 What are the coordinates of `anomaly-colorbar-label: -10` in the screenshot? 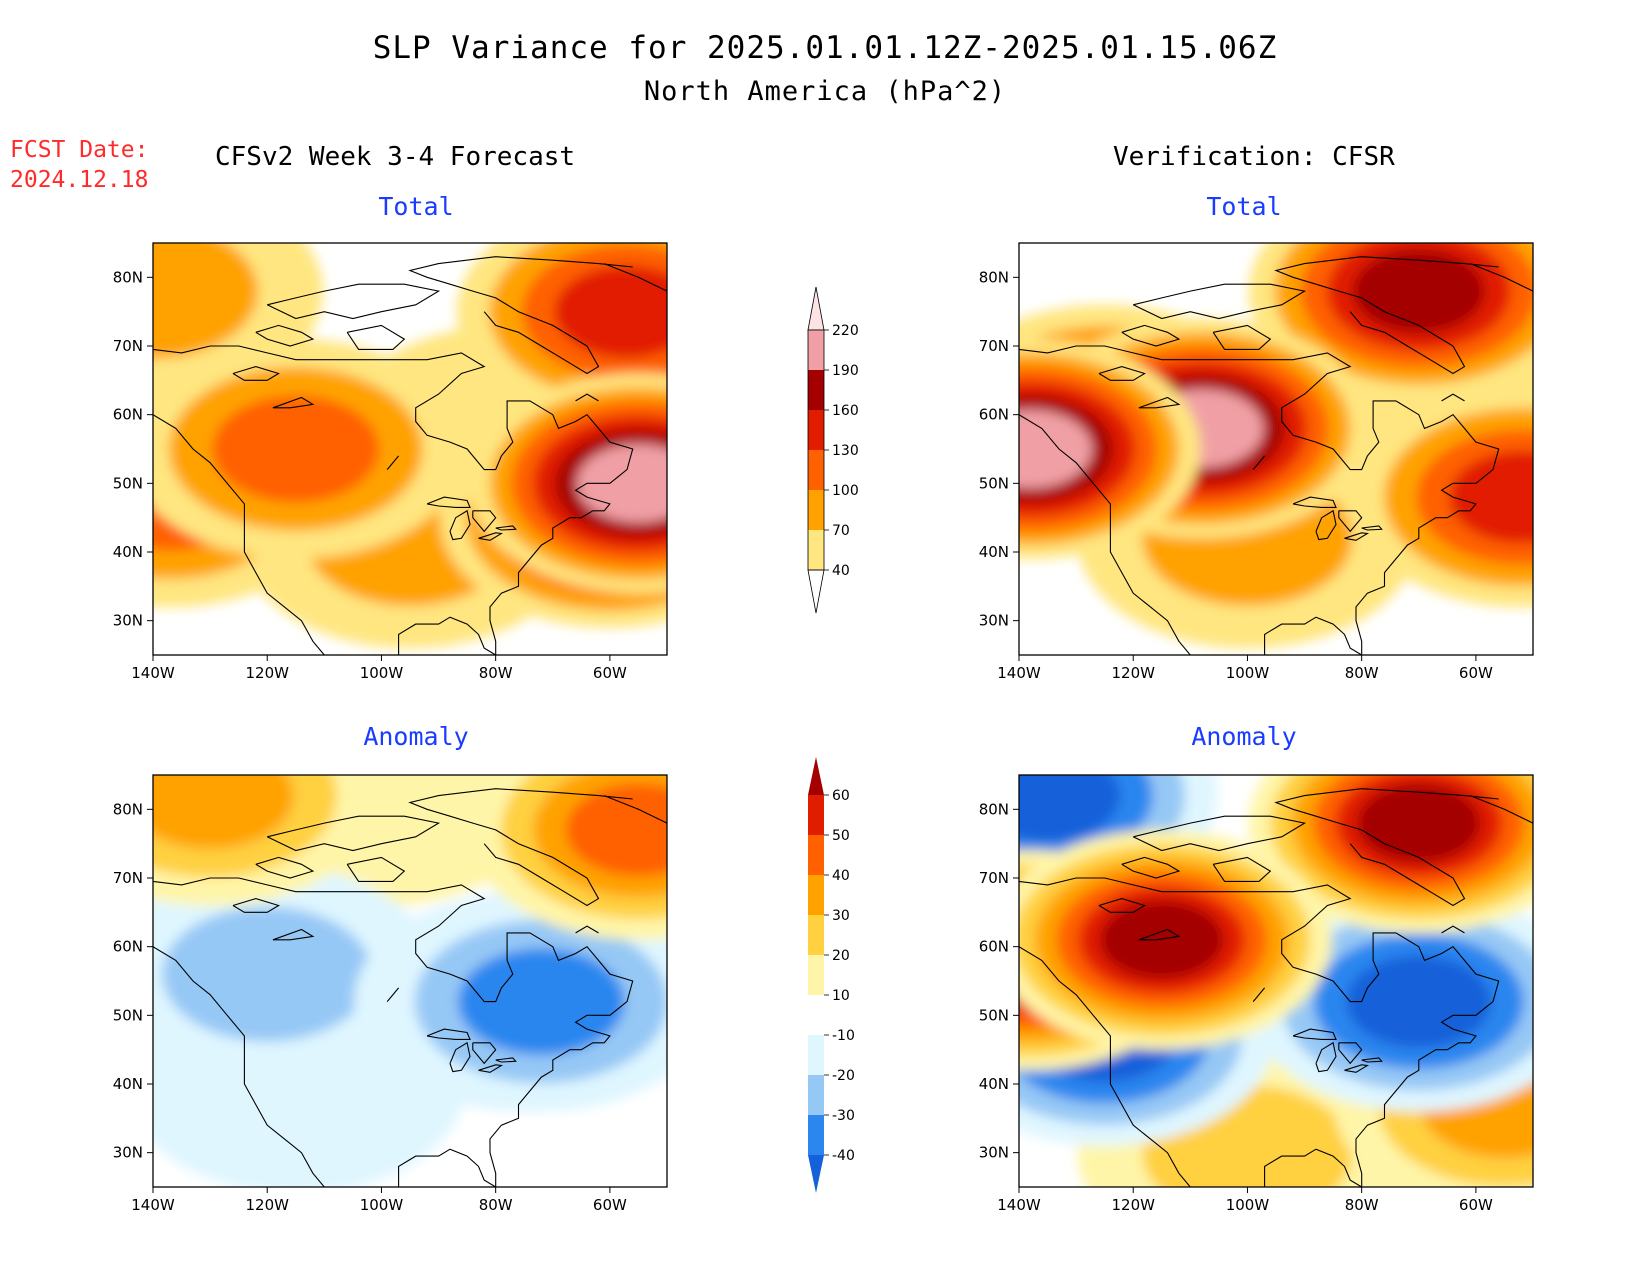 It's located at (843, 1036).